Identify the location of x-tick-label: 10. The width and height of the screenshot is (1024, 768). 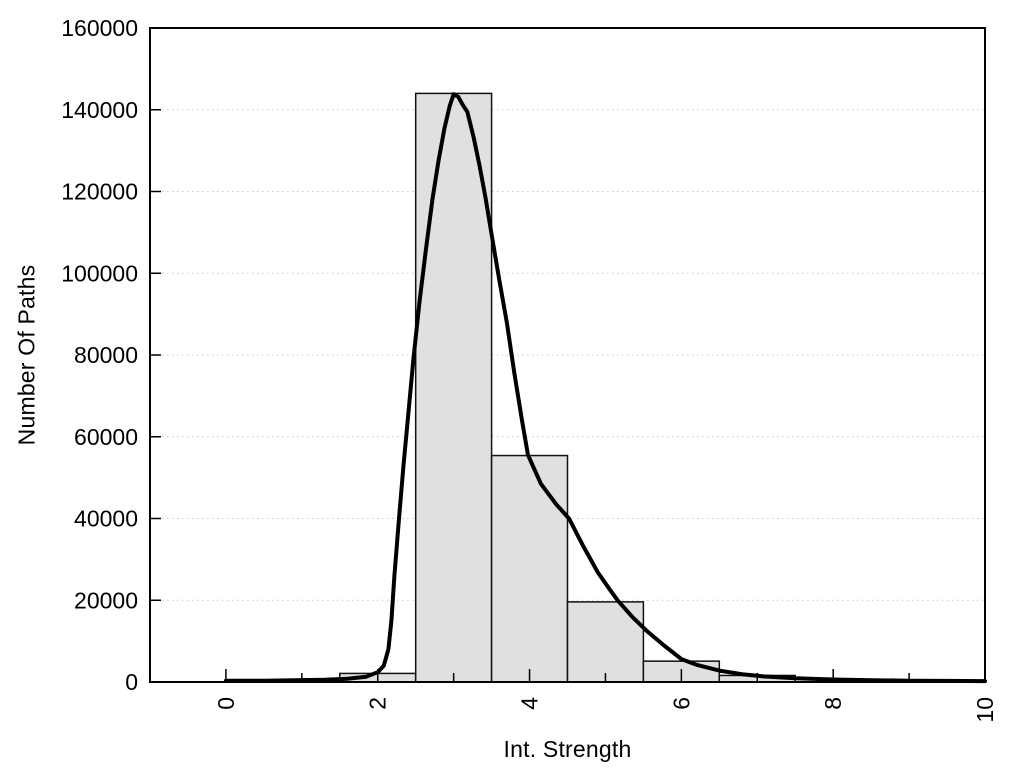
(985, 710).